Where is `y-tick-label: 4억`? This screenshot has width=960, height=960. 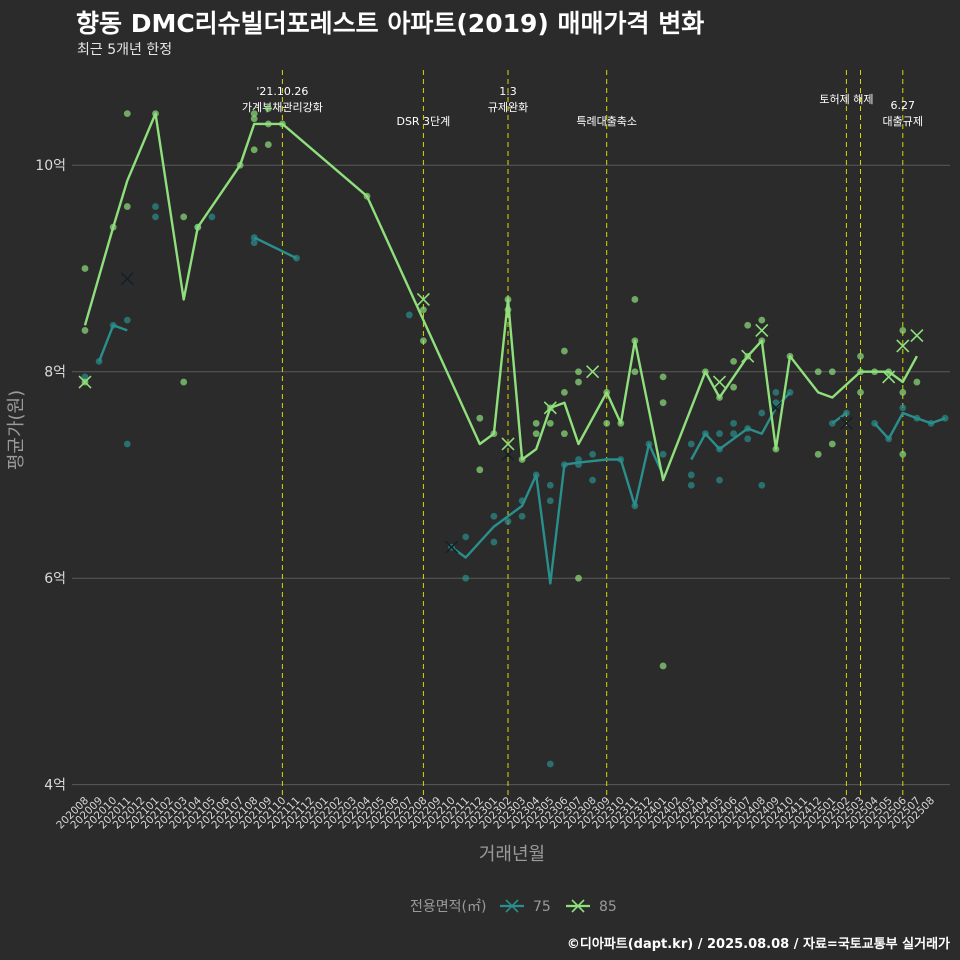
y-tick-label: 4억 is located at coordinates (55, 786).